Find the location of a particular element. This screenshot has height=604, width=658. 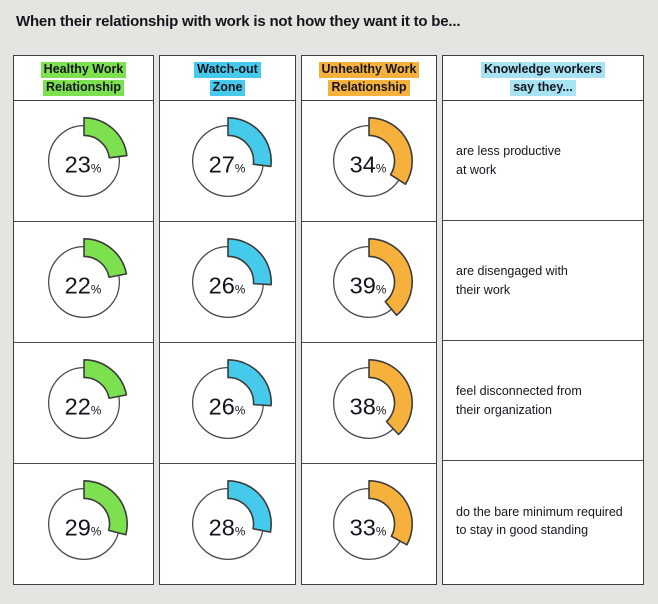

header-line: Zone is located at coordinates (227, 87).